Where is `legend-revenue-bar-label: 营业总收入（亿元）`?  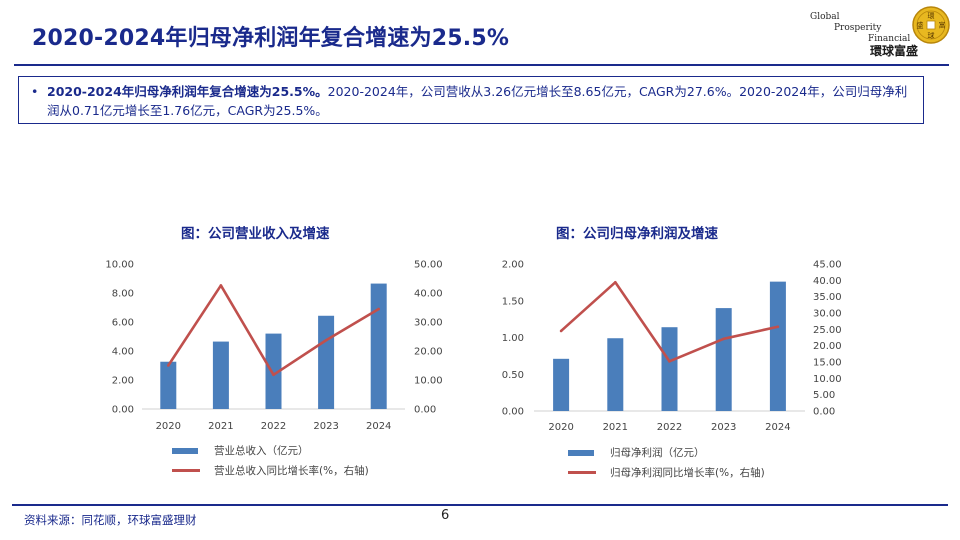 legend-revenue-bar-label: 营业总收入（亿元） is located at coordinates (261, 451).